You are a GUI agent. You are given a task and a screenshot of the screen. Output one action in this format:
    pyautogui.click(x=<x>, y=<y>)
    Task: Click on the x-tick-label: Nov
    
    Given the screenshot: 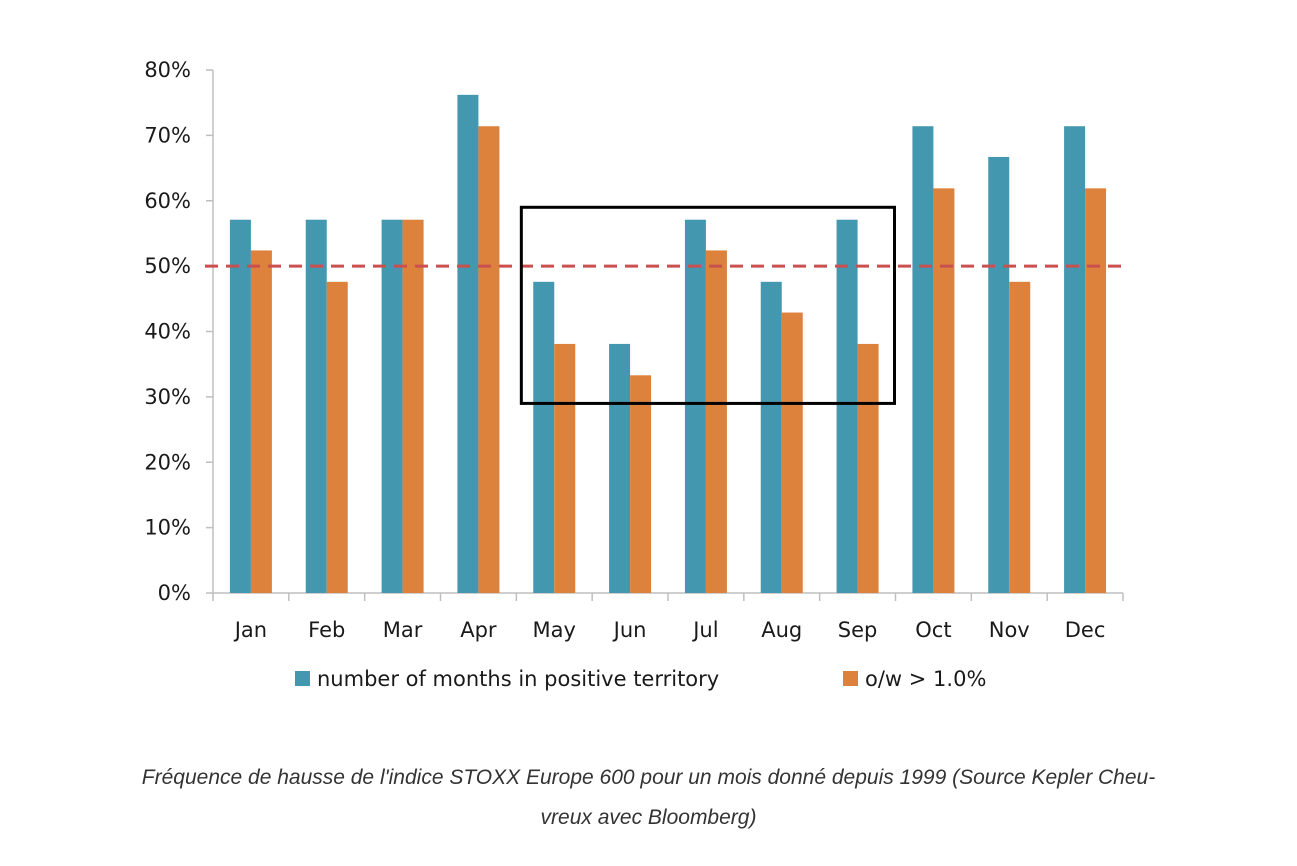 What is the action you would take?
    pyautogui.click(x=1009, y=630)
    